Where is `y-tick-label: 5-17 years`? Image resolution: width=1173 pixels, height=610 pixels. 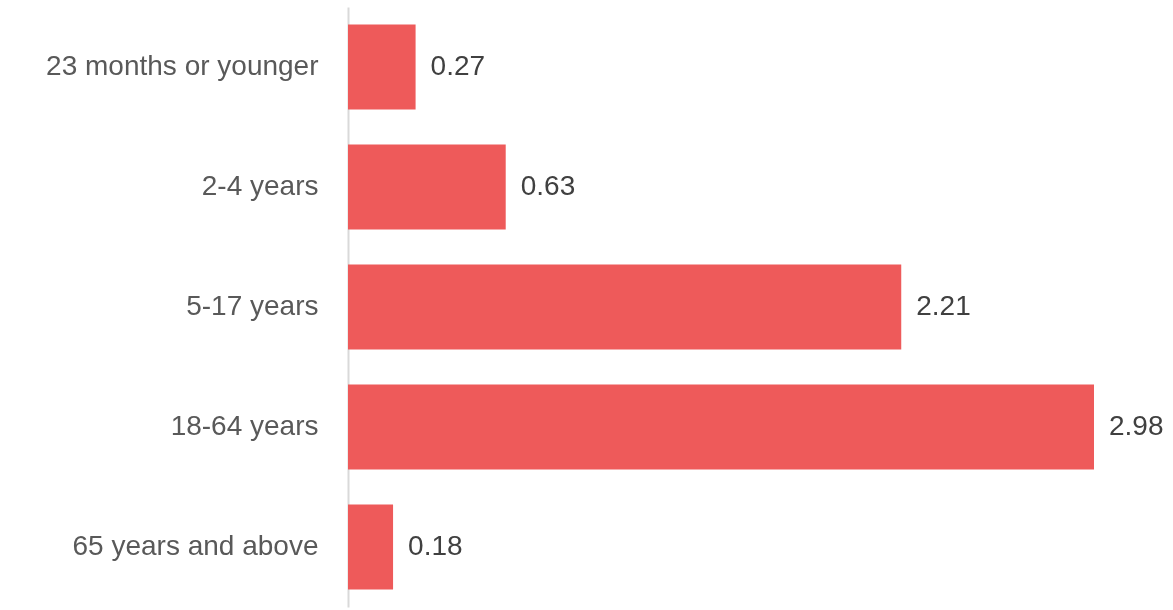
y-tick-label: 5-17 years is located at coordinates (252, 305).